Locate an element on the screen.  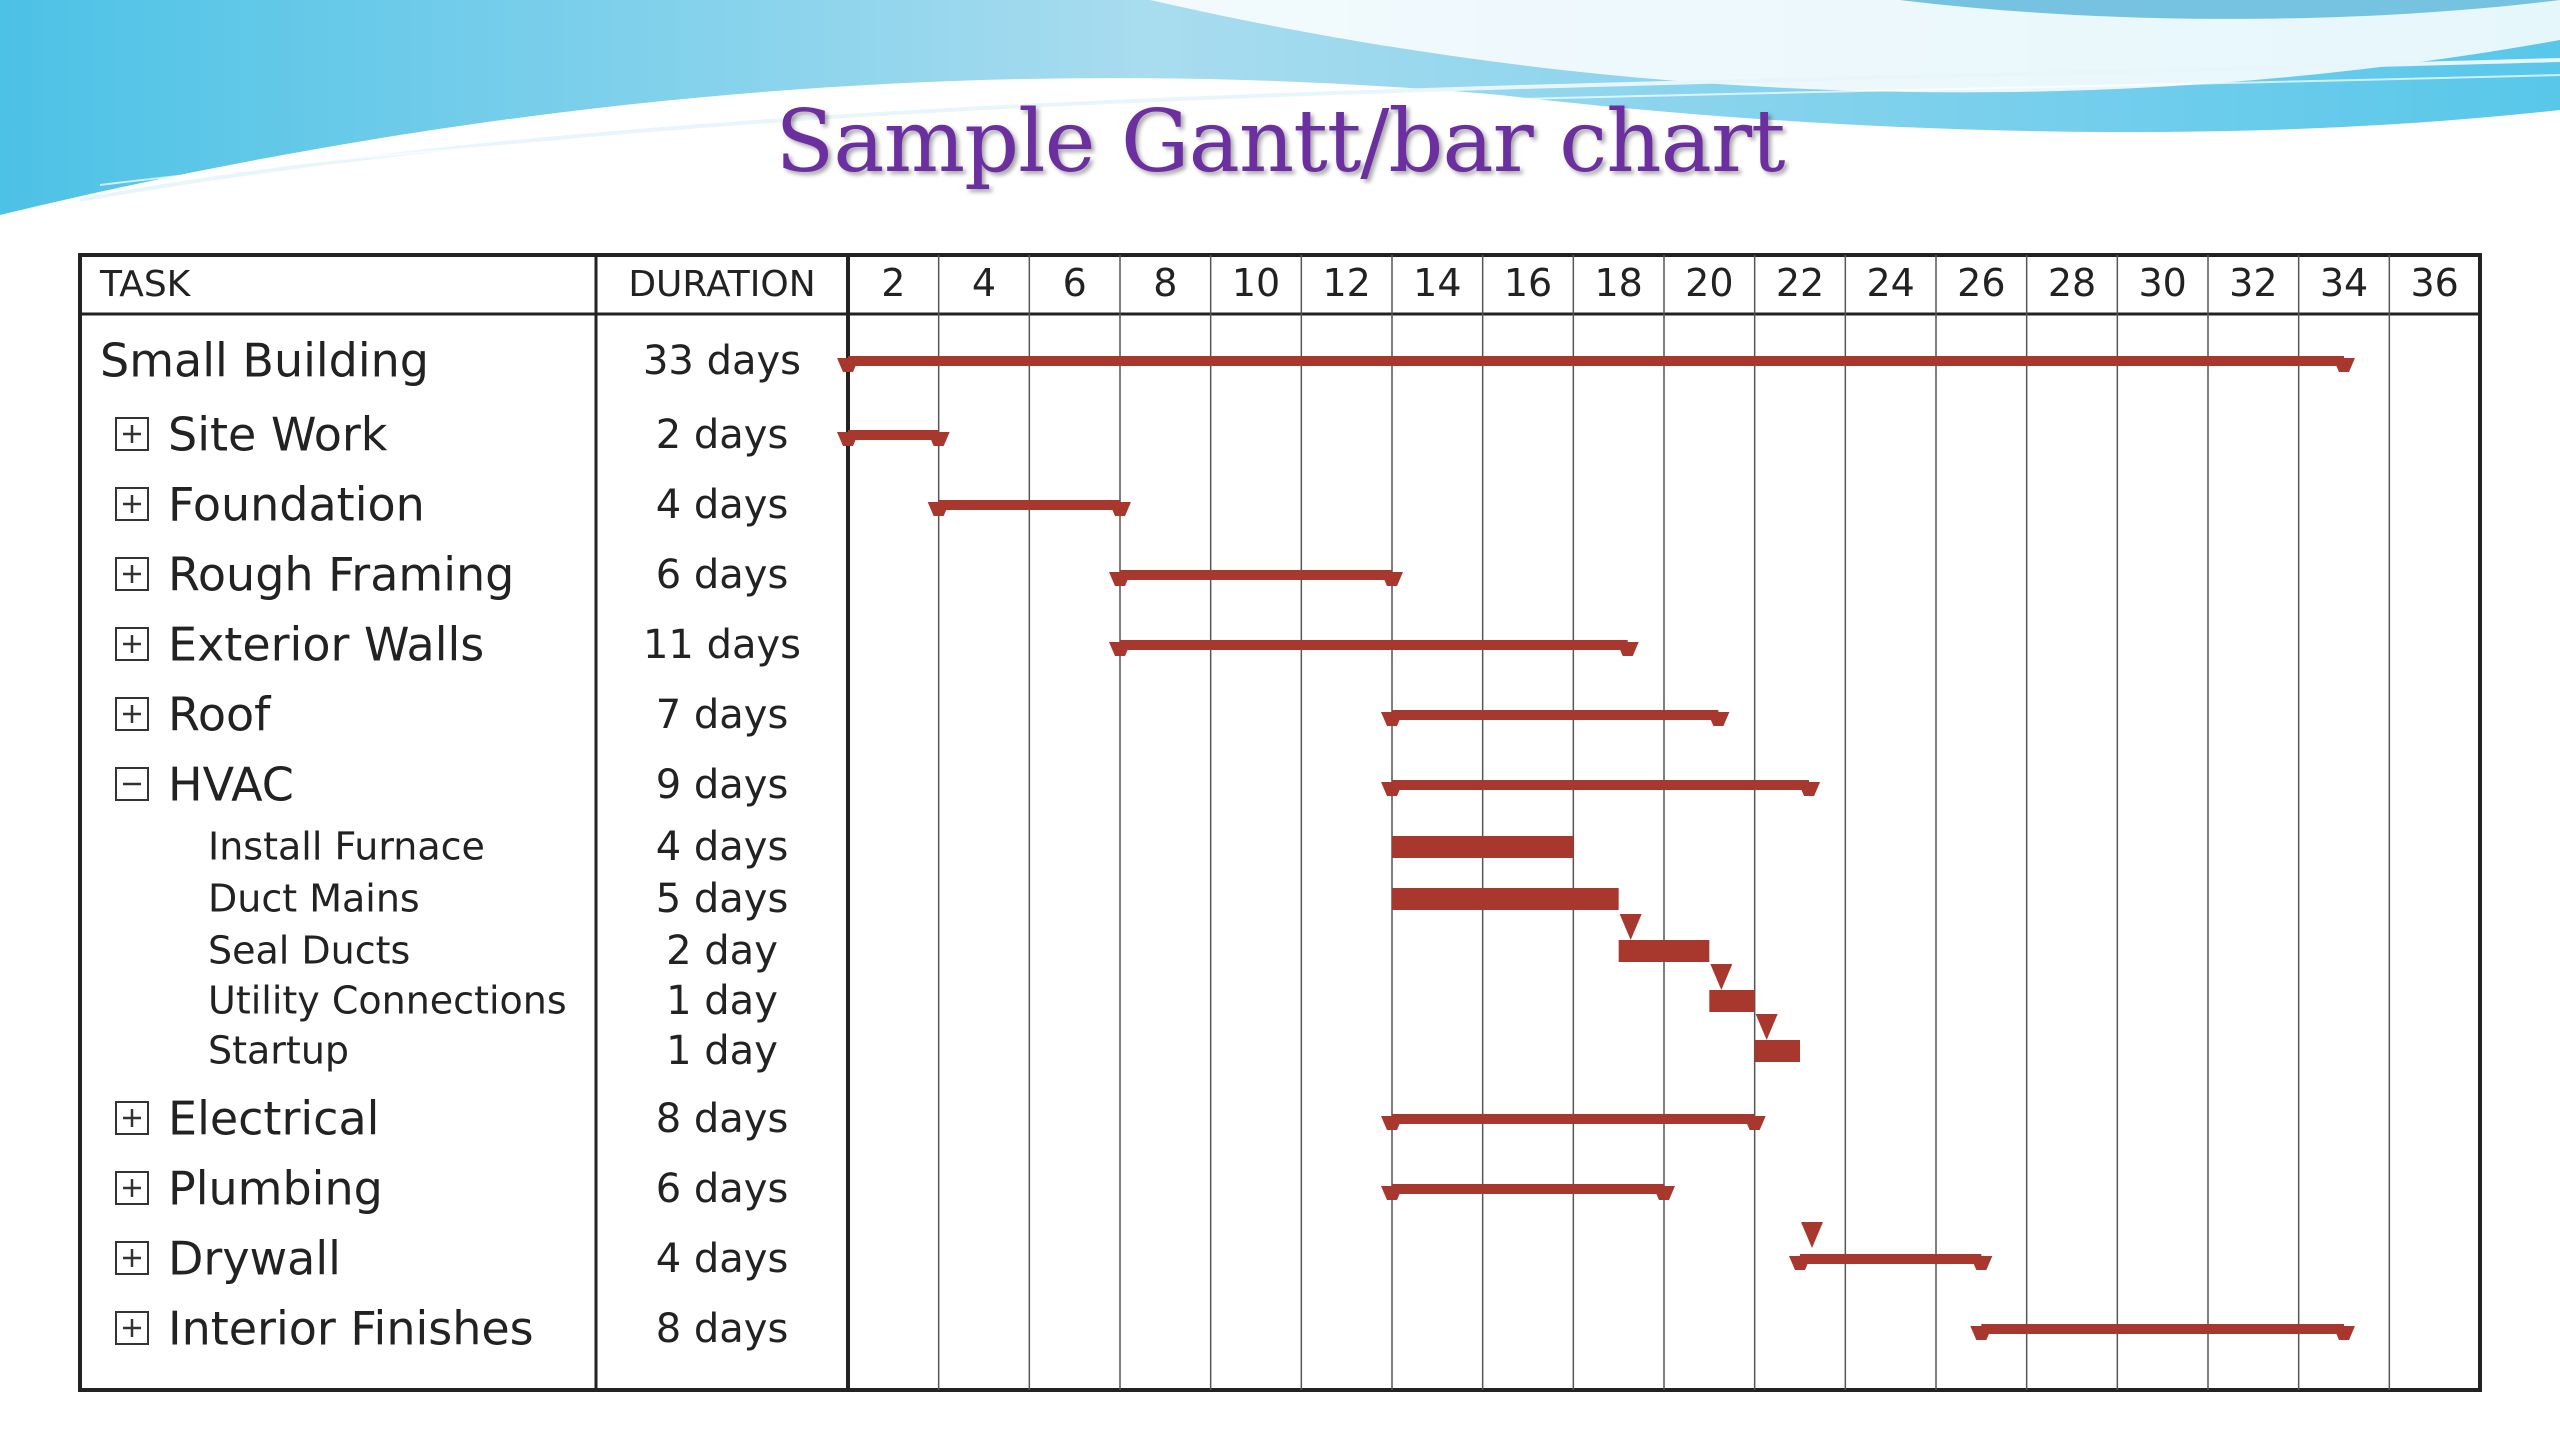
tick-label: 26 is located at coordinates (1981, 283).